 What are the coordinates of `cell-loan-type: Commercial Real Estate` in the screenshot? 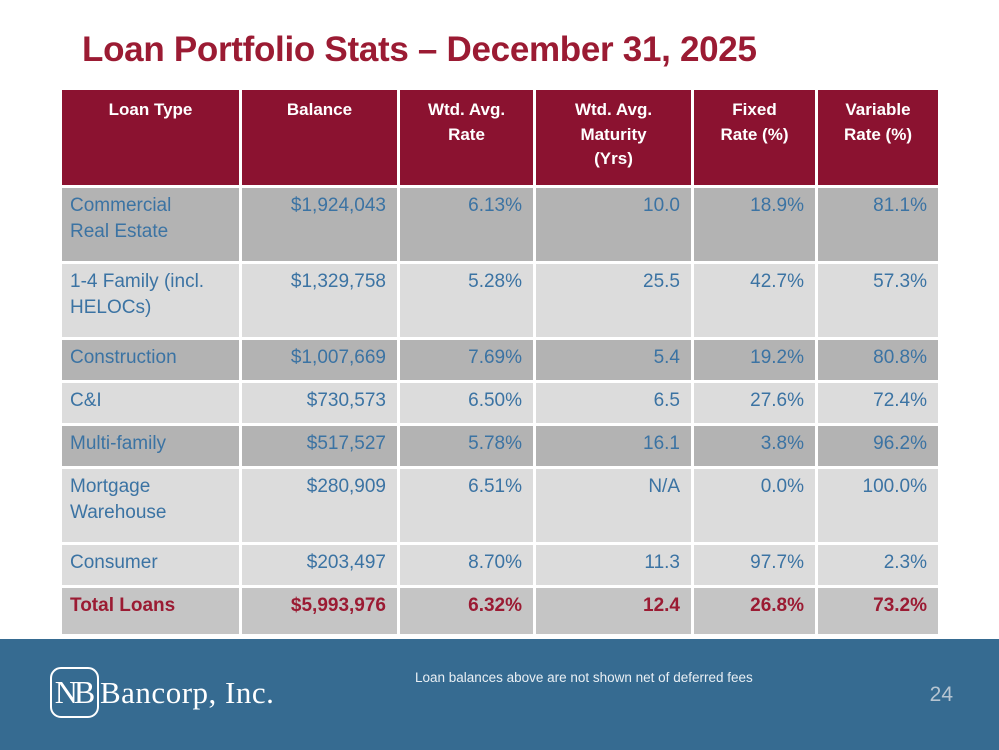 It's located at (150, 224).